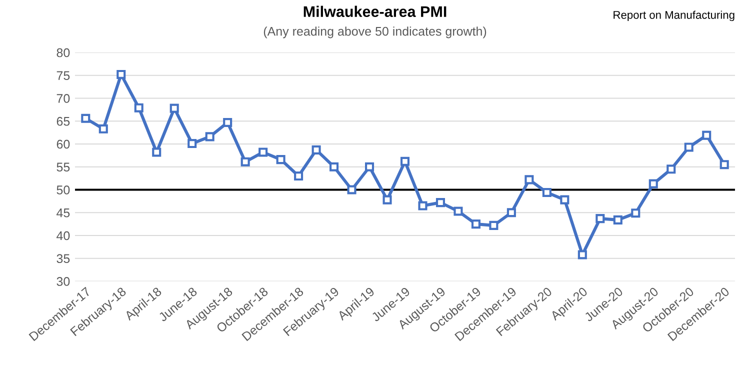 The image size is (750, 375). I want to click on y-tick-label: 30, so click(63, 281).